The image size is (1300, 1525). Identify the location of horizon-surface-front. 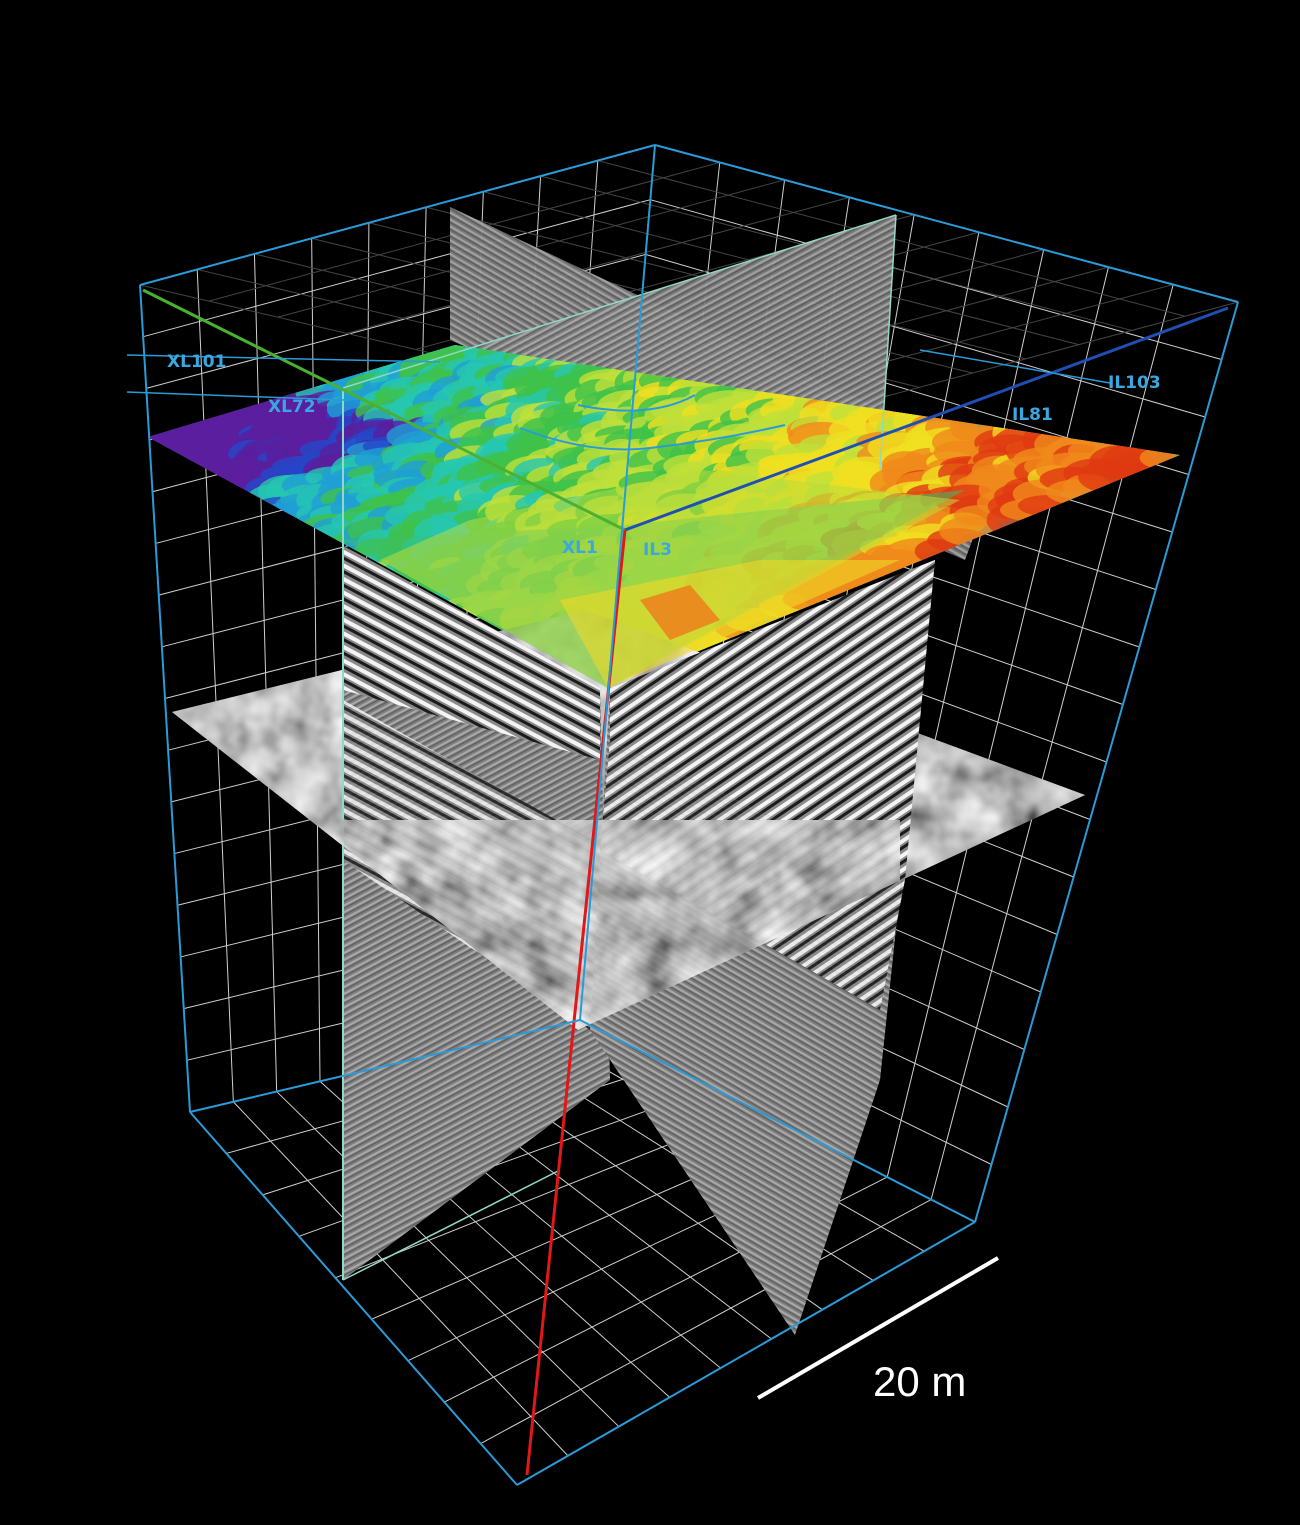
(654, 579).